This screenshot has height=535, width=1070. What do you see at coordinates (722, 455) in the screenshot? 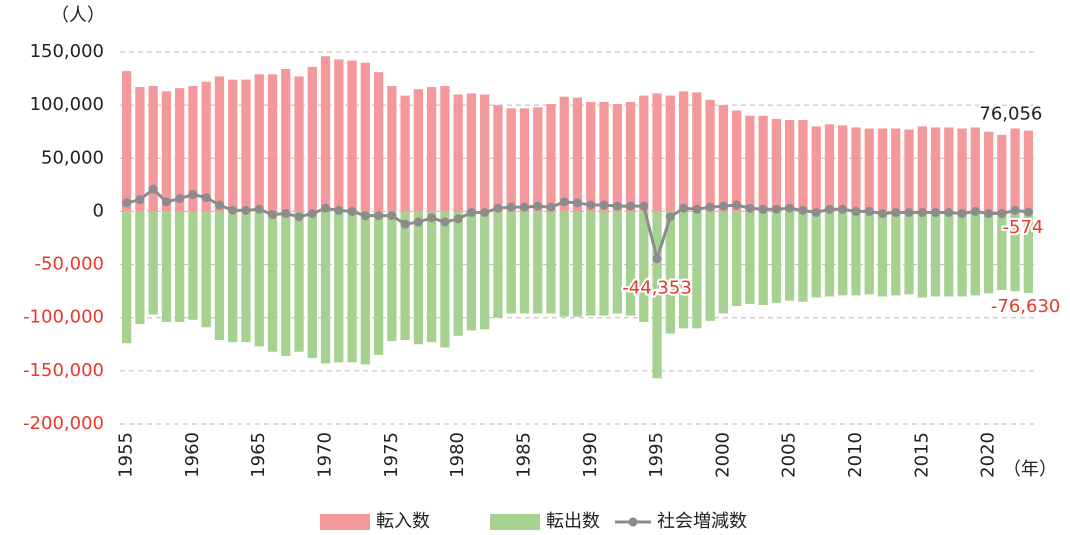
I see `x-tick-label: 2000` at bounding box center [722, 455].